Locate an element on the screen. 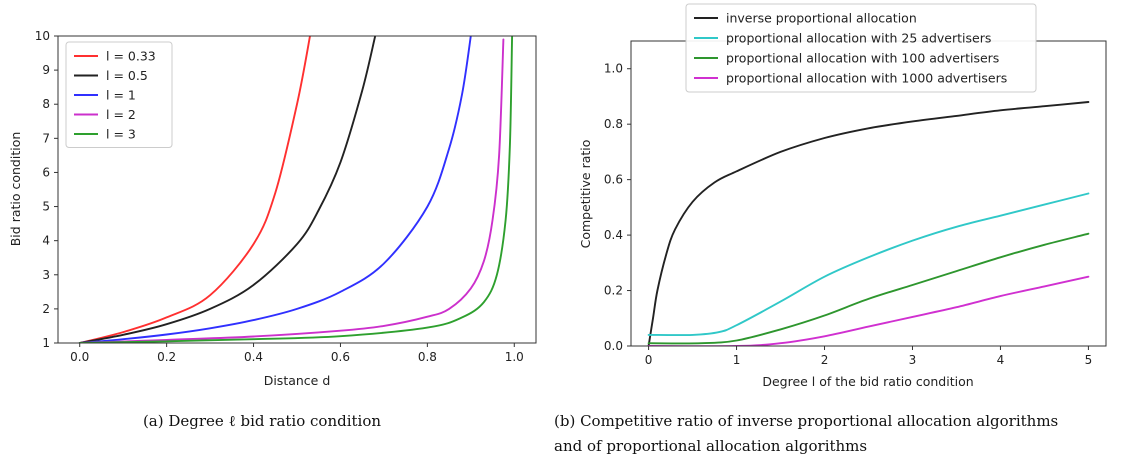 The width and height of the screenshot is (1144, 464). chart-b-ytick-label: 0.0 is located at coordinates (613, 346).